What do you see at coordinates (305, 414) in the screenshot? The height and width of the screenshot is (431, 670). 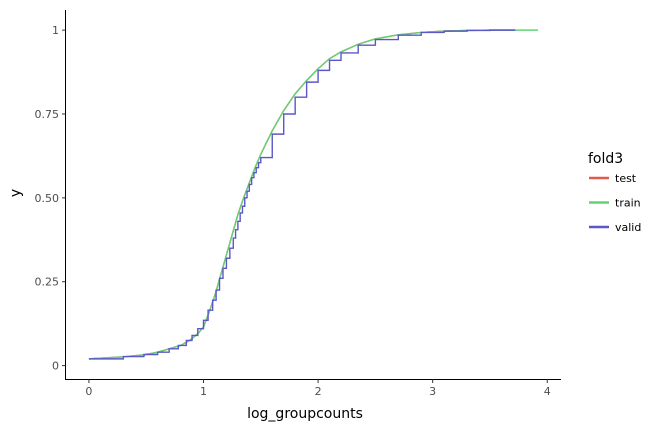 I see `x-axis-title: log_groupcounts` at bounding box center [305, 414].